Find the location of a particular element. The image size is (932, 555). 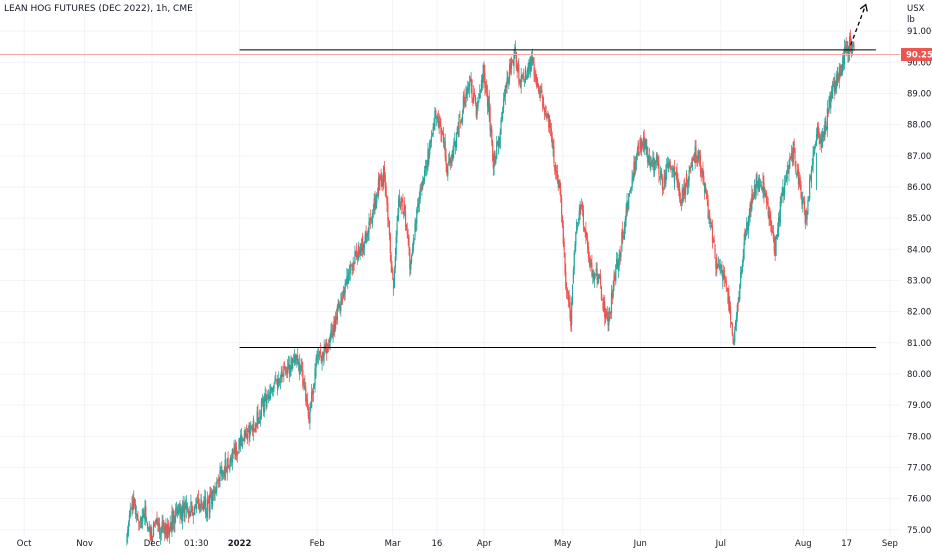

x-tick-label: Sep is located at coordinates (890, 544).